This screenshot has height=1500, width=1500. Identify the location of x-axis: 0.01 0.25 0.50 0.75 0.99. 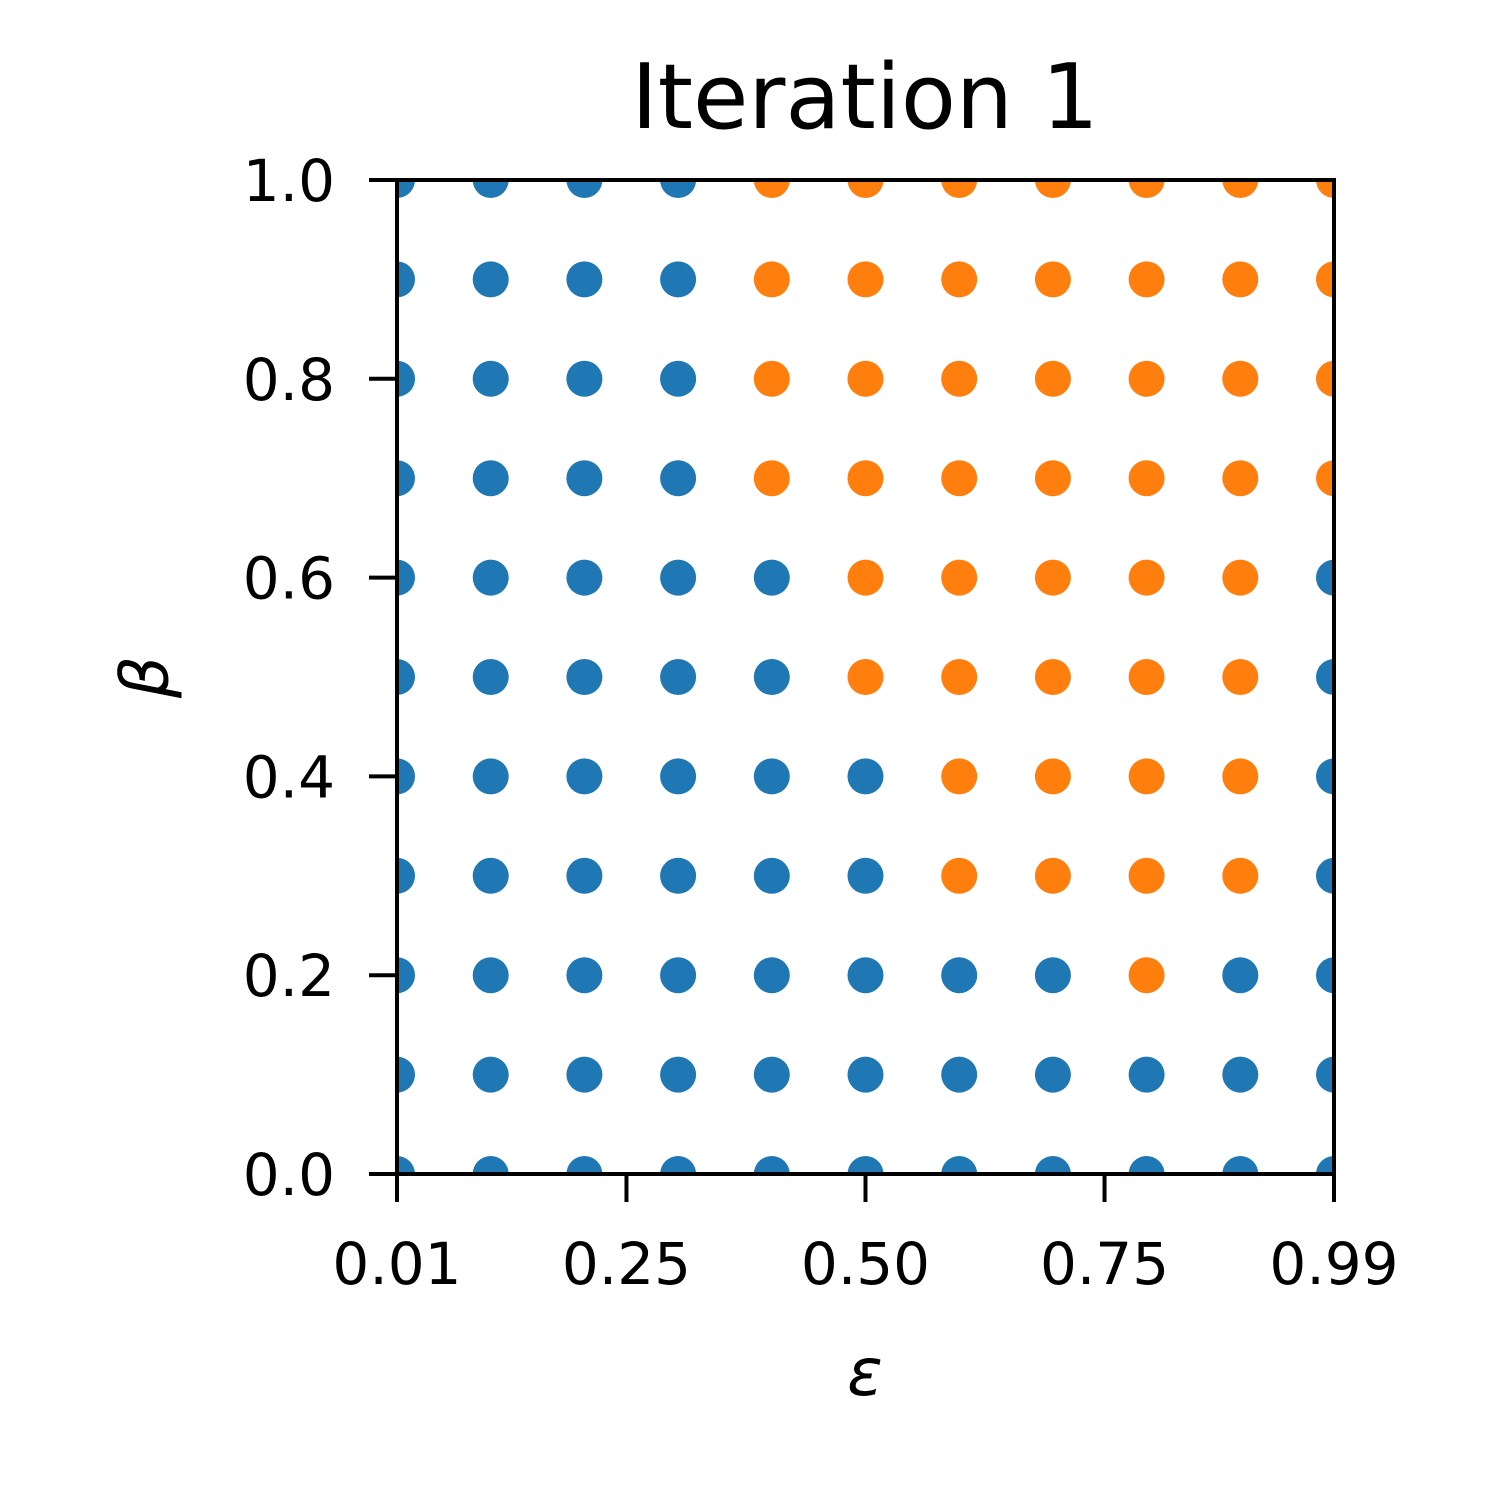
(865, 1236).